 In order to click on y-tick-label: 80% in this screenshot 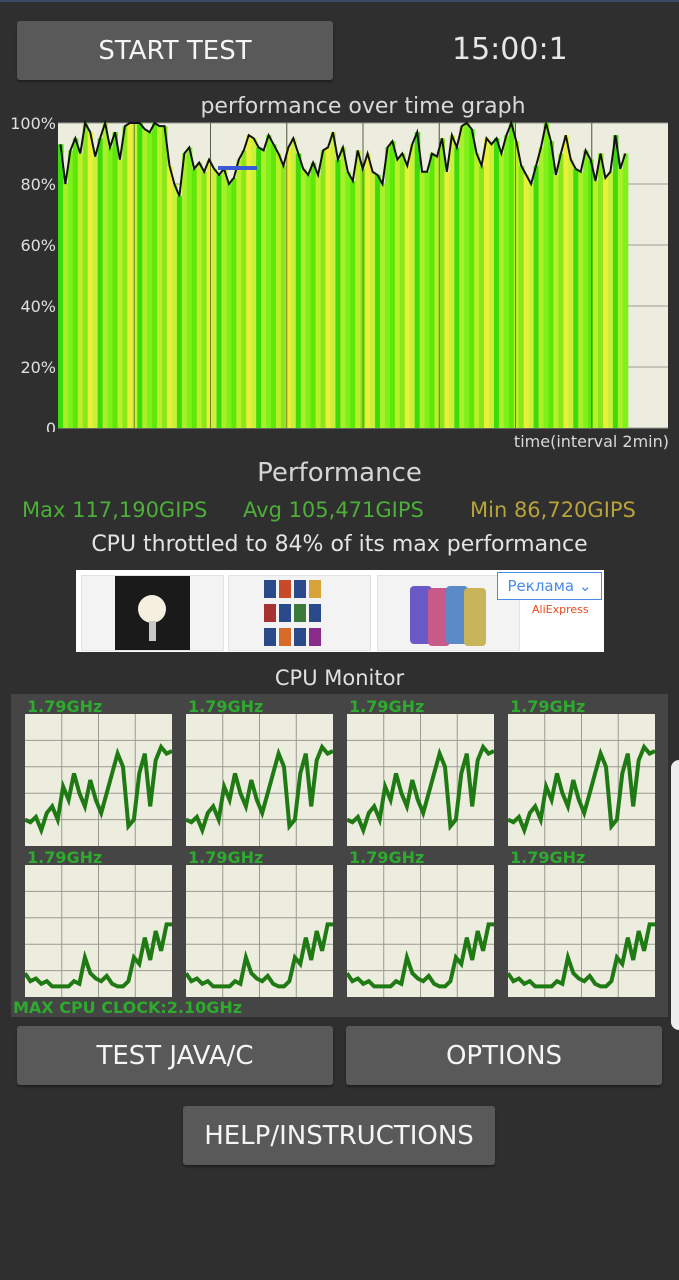, I will do `click(38, 184)`.